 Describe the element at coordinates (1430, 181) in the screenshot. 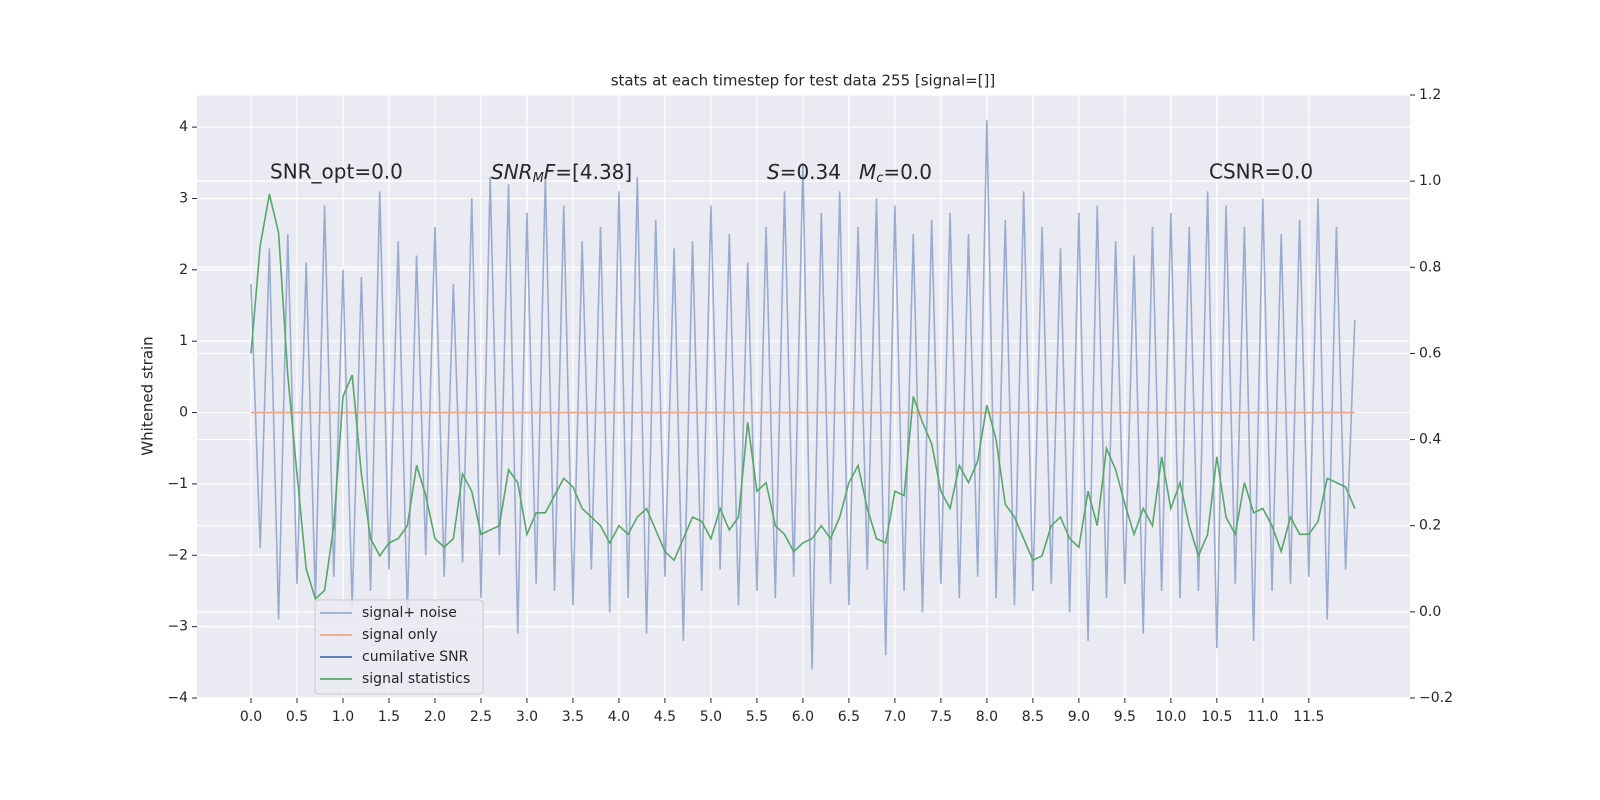

I see `y2-tick-label: 1.0` at that location.